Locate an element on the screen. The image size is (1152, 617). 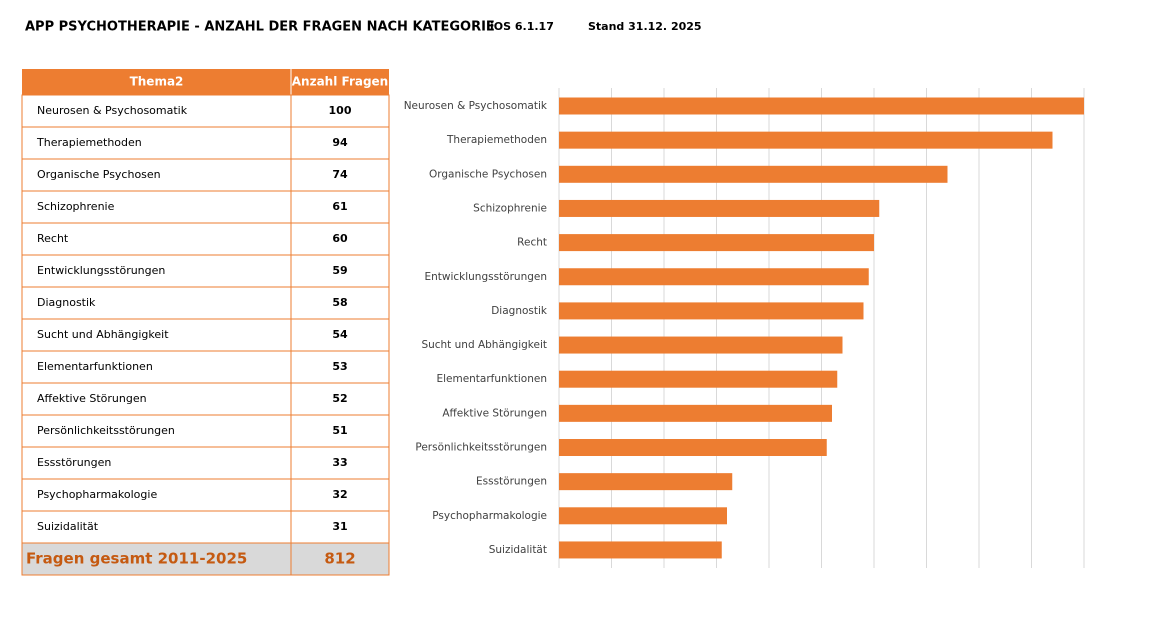
row-value: 61 is located at coordinates (339, 206).